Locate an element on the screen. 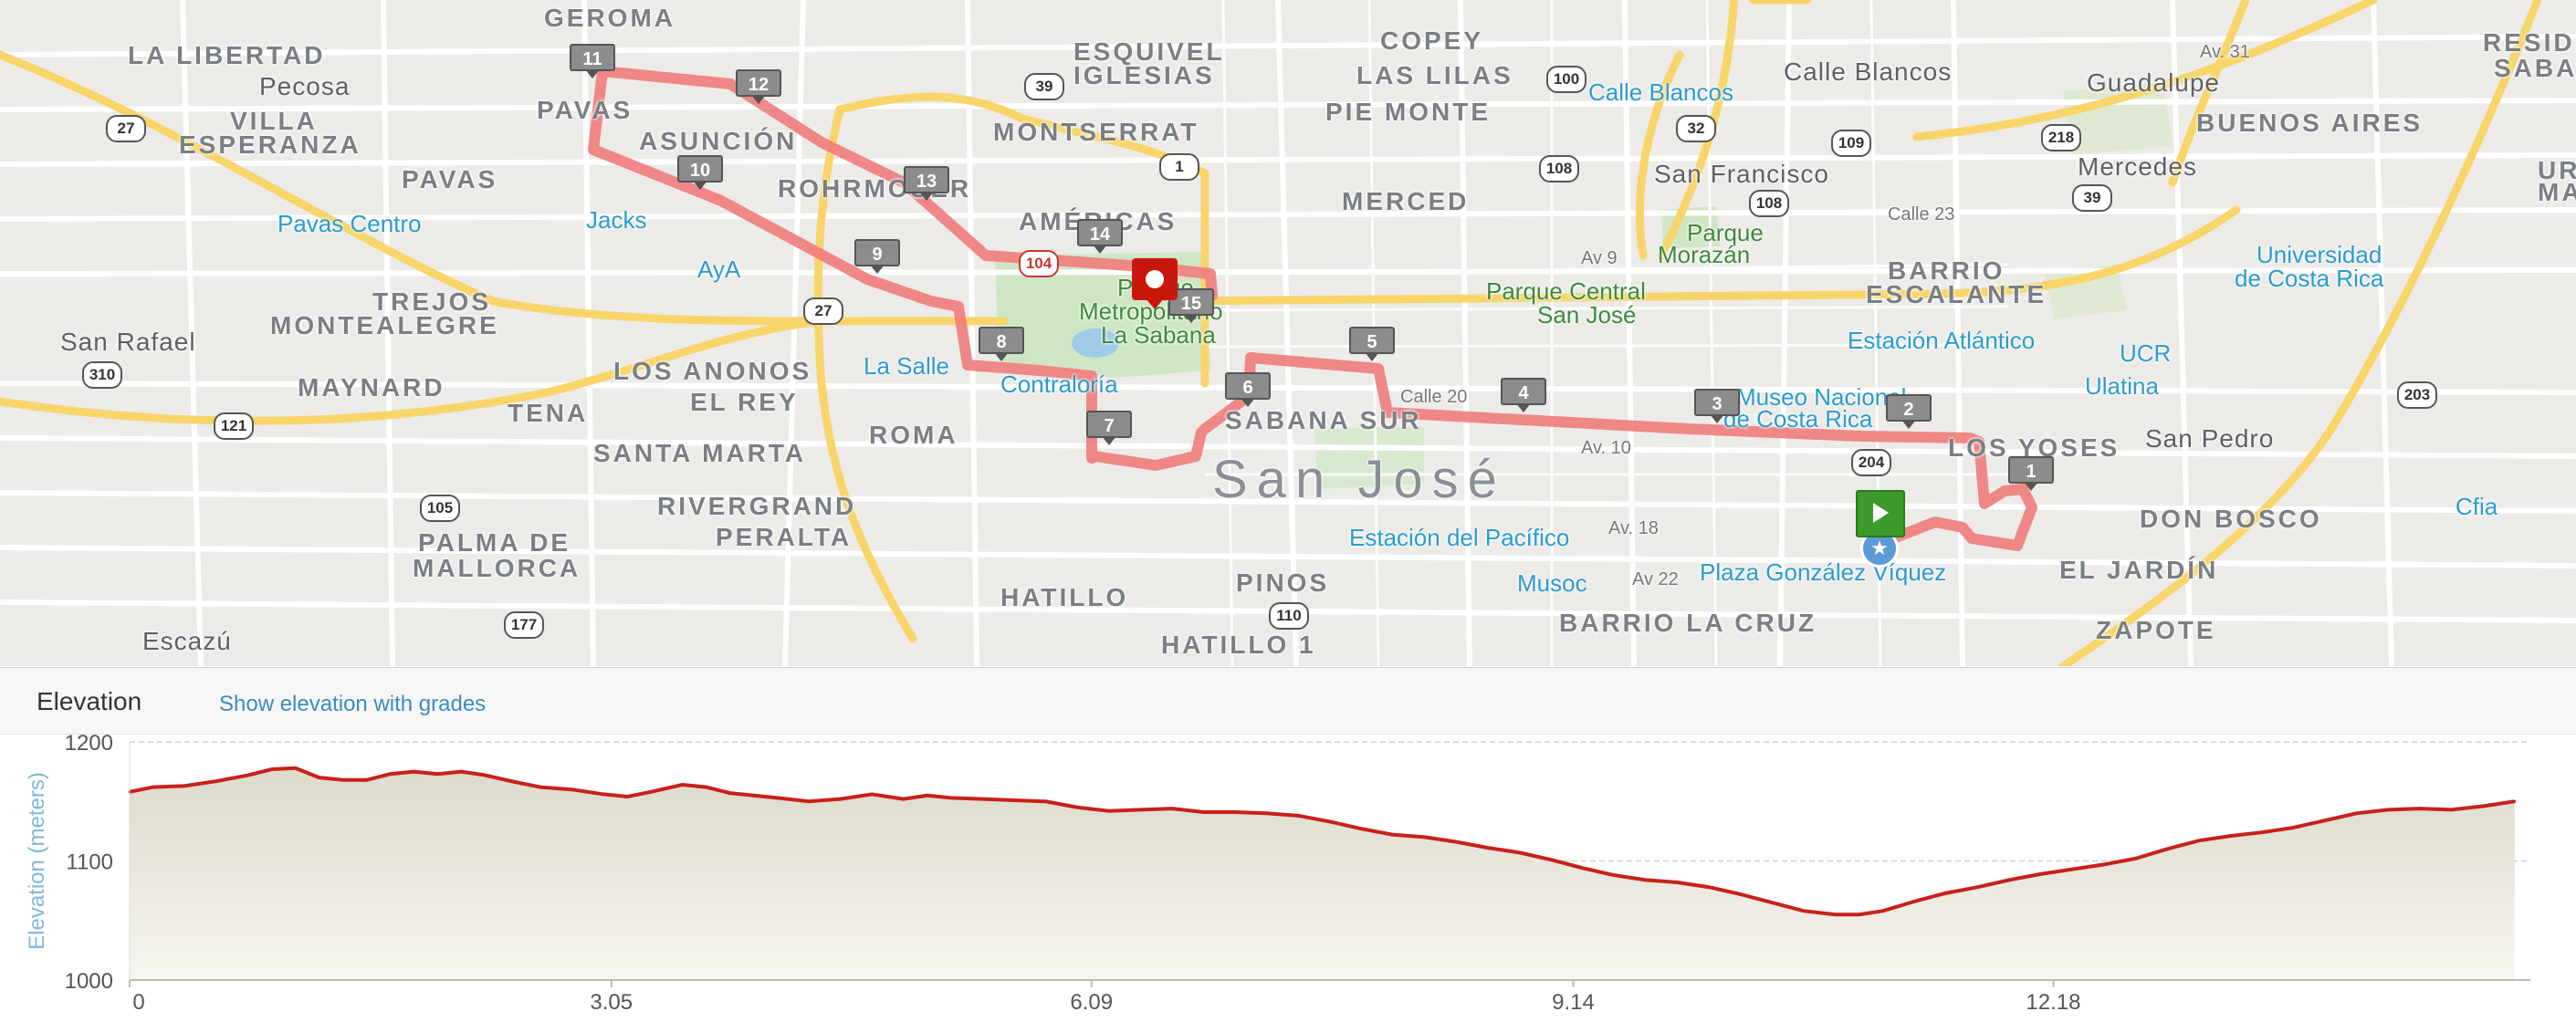 The height and width of the screenshot is (1022, 2576). end-marker is located at coordinates (1155, 283).